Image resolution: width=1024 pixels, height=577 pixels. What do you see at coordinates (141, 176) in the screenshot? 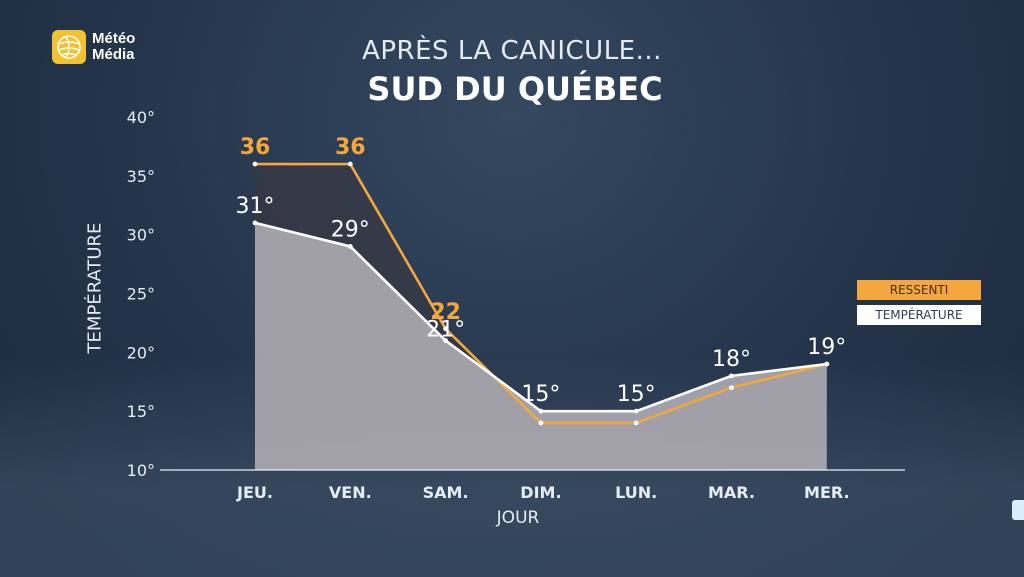
I see `y-tick-label: 35°` at bounding box center [141, 176].